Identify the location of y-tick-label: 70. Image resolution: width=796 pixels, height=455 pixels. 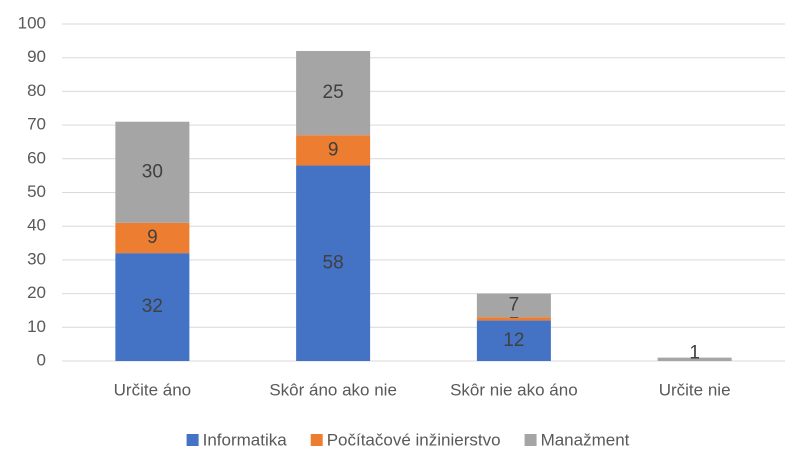
(36, 124).